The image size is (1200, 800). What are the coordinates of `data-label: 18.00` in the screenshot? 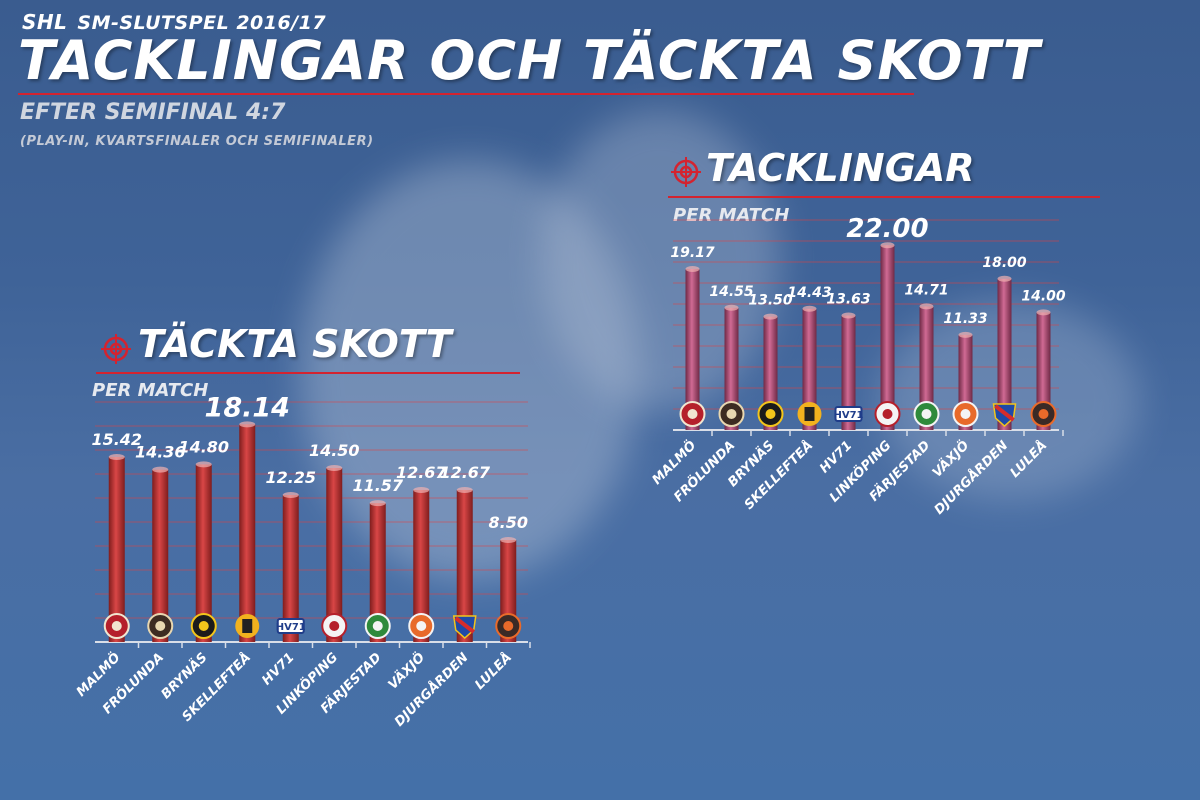 It's located at (1004, 263).